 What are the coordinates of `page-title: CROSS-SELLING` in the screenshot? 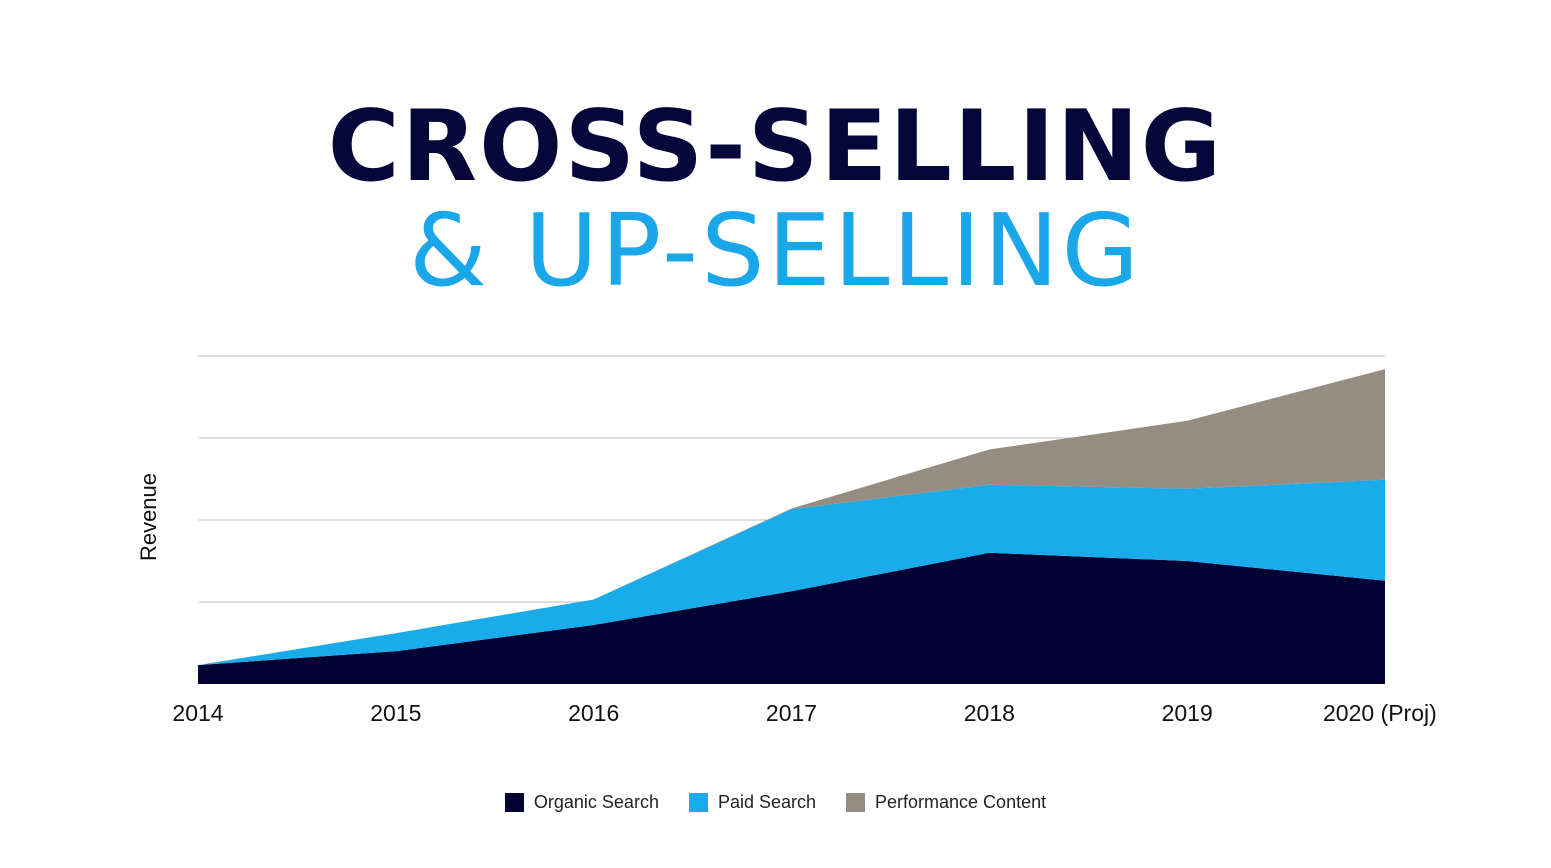 It's located at (775, 147).